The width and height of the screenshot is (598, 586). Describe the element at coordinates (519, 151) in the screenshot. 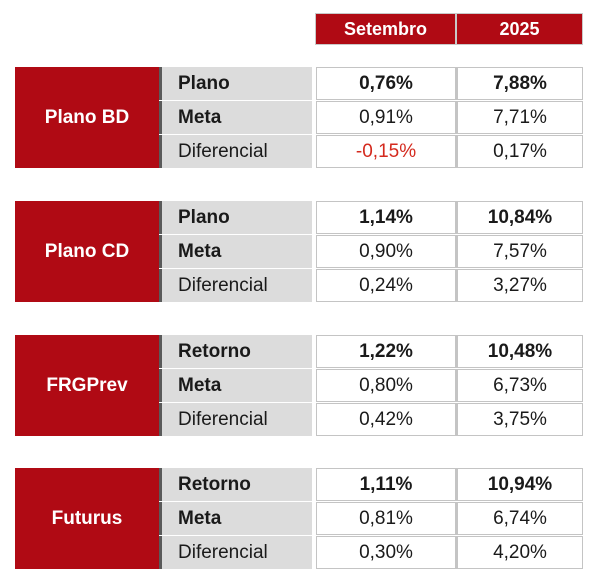

I see `value-year: 0,17%` at that location.